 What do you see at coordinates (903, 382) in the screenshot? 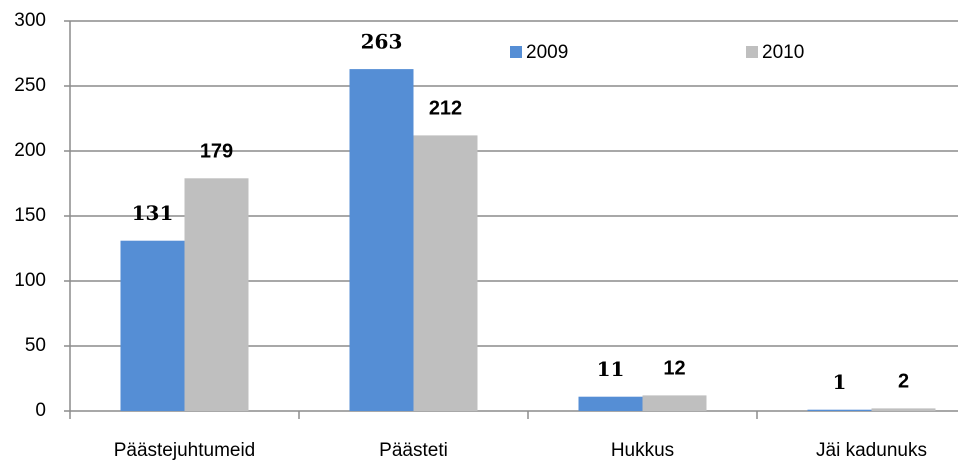
I see `value-label: 2` at bounding box center [903, 382].